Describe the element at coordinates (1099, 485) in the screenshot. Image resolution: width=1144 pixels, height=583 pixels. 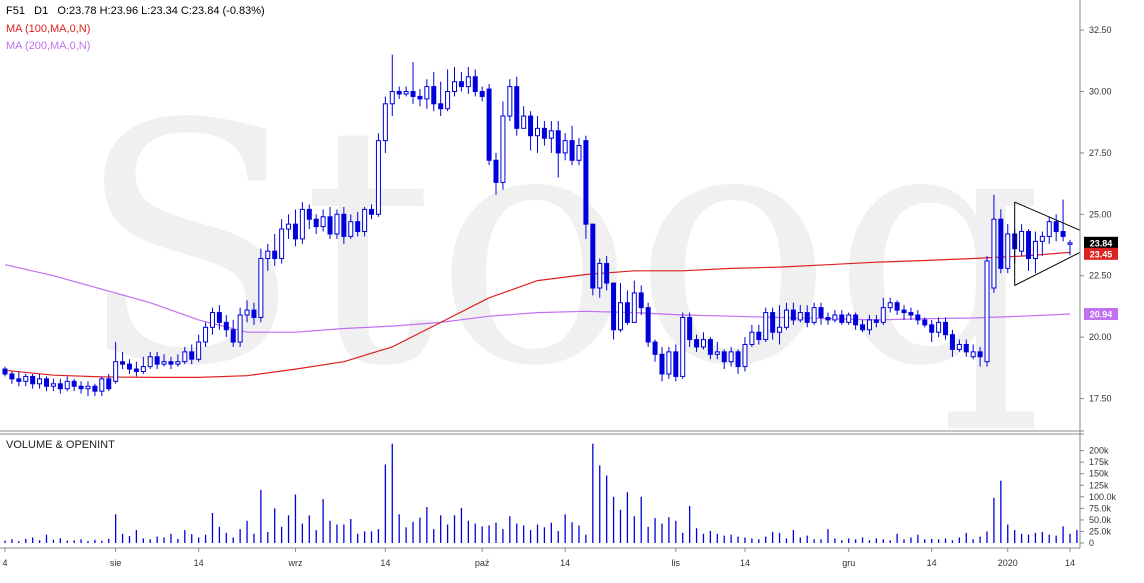
I see `volume-tick-label: 125k` at that location.